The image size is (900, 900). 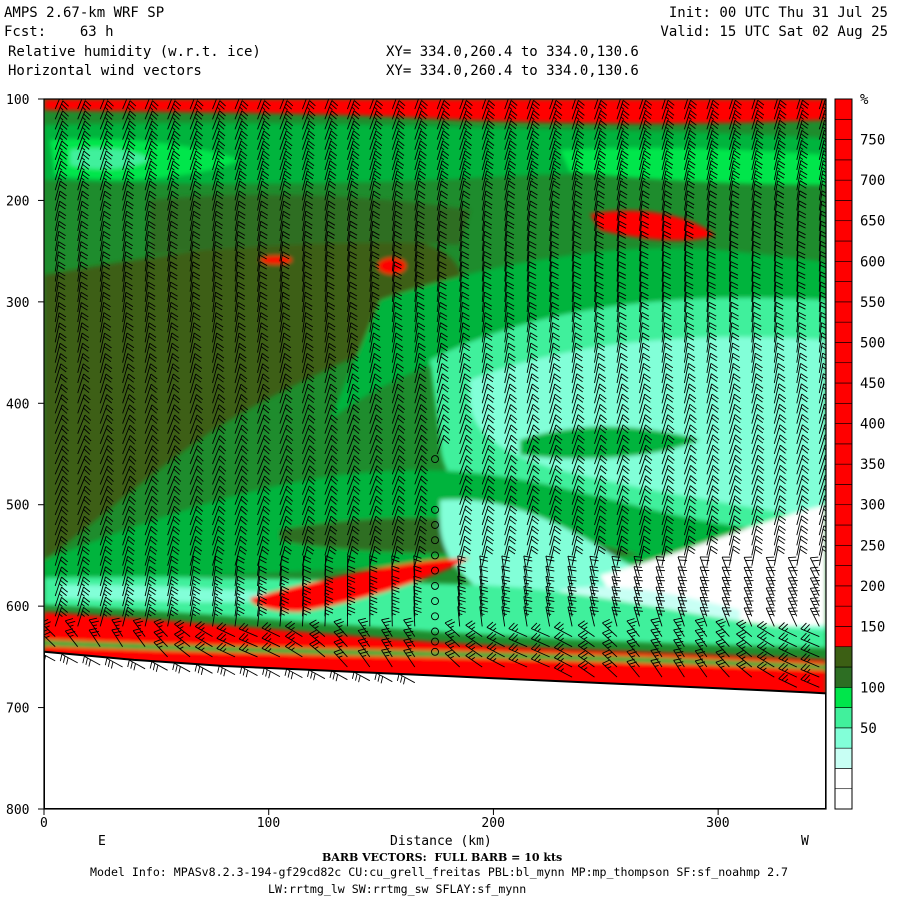 I want to click on colorbar-tick-label: 150, so click(x=872, y=627).